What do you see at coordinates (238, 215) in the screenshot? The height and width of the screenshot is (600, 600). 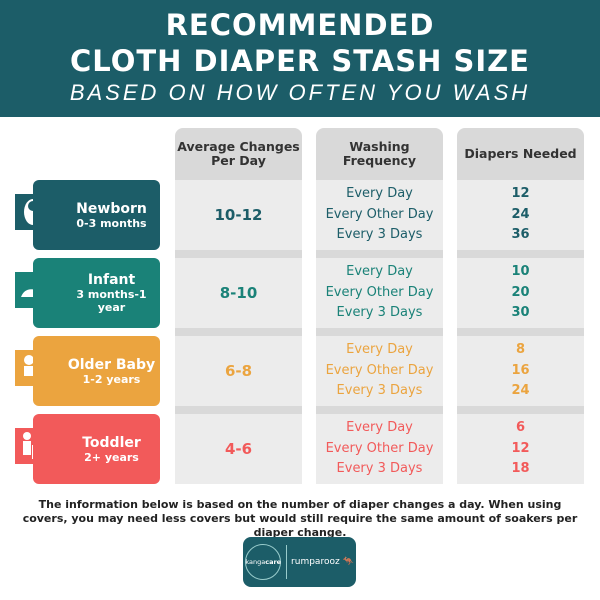 I see `changes-cell: 10-12` at bounding box center [238, 215].